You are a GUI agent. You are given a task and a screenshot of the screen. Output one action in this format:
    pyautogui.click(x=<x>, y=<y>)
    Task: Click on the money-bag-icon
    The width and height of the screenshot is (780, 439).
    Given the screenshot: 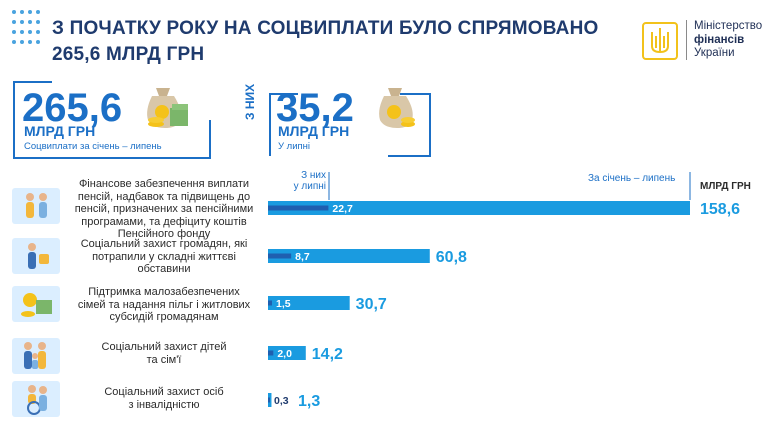 What is the action you would take?
    pyautogui.click(x=167, y=108)
    